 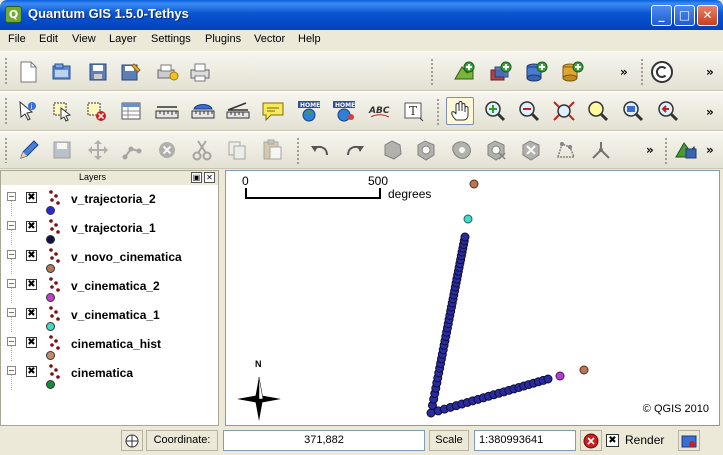 What do you see at coordinates (167, 150) in the screenshot?
I see `delete-selected-icon` at bounding box center [167, 150].